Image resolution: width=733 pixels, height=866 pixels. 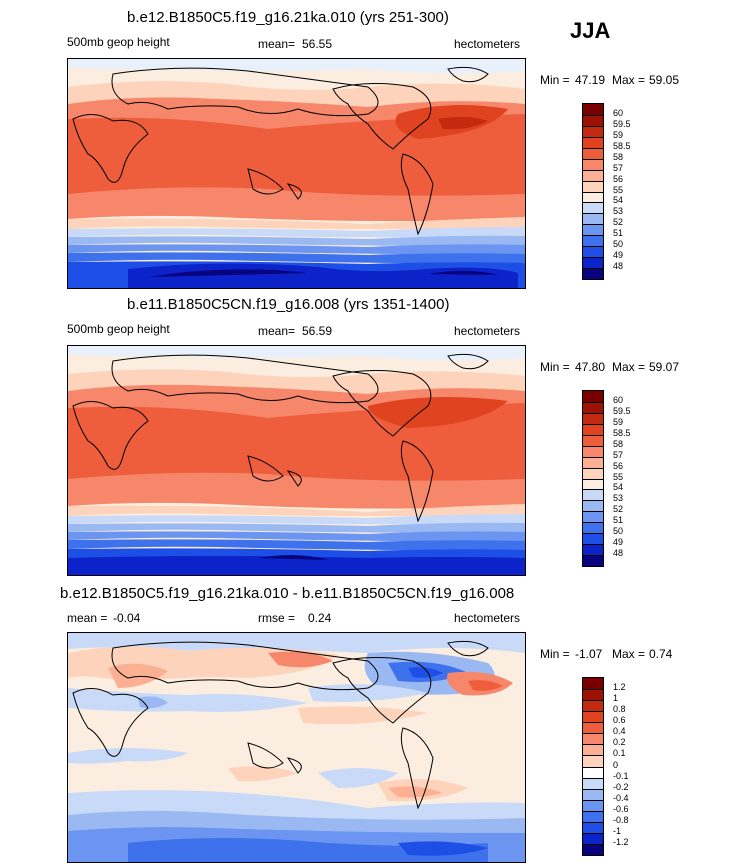 I want to click on colorbar-tick-label: 0.1, so click(x=619, y=753).